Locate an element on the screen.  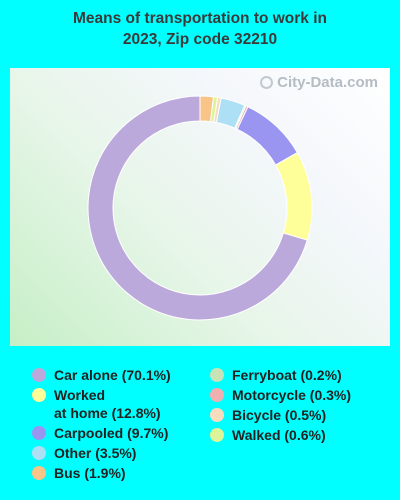
slice-worked-at-home is located at coordinates (293, 196).